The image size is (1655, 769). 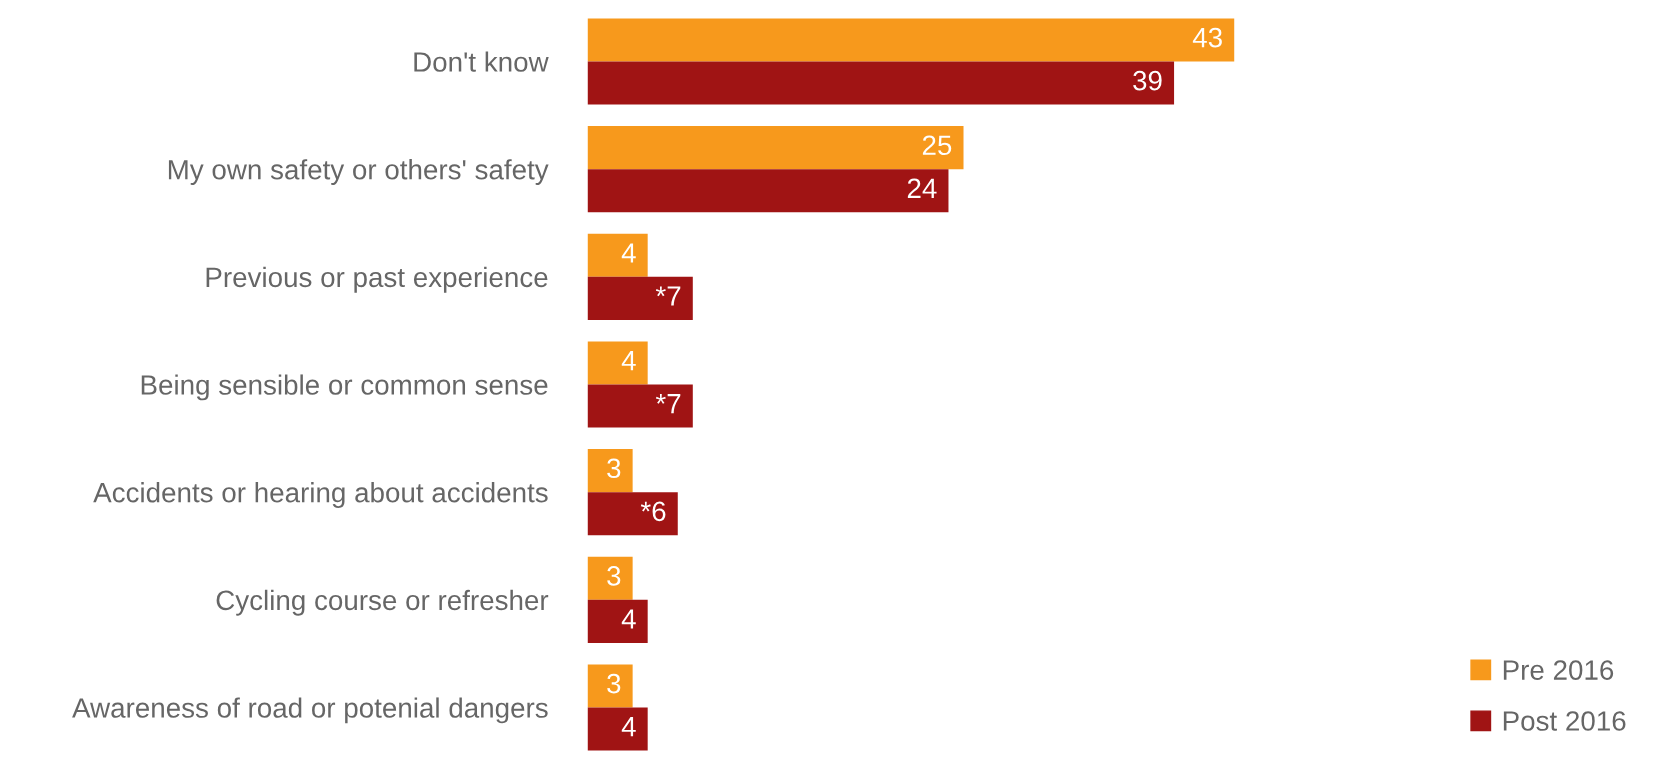 What do you see at coordinates (1207, 37) in the screenshot?
I see `data-label: 43` at bounding box center [1207, 37].